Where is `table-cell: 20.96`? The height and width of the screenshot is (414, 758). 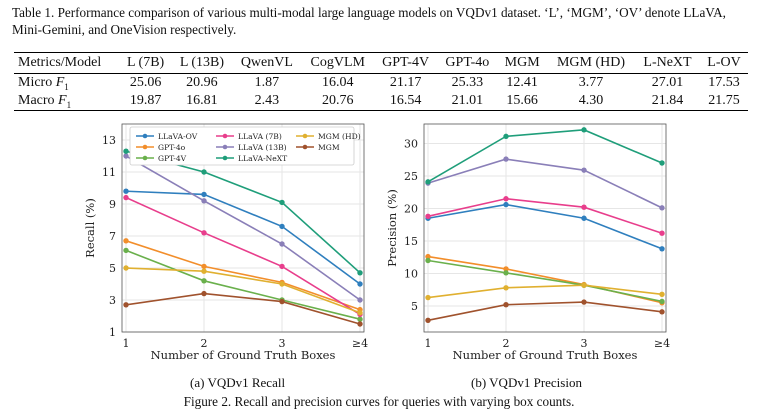 table-cell: 20.96 is located at coordinates (202, 82).